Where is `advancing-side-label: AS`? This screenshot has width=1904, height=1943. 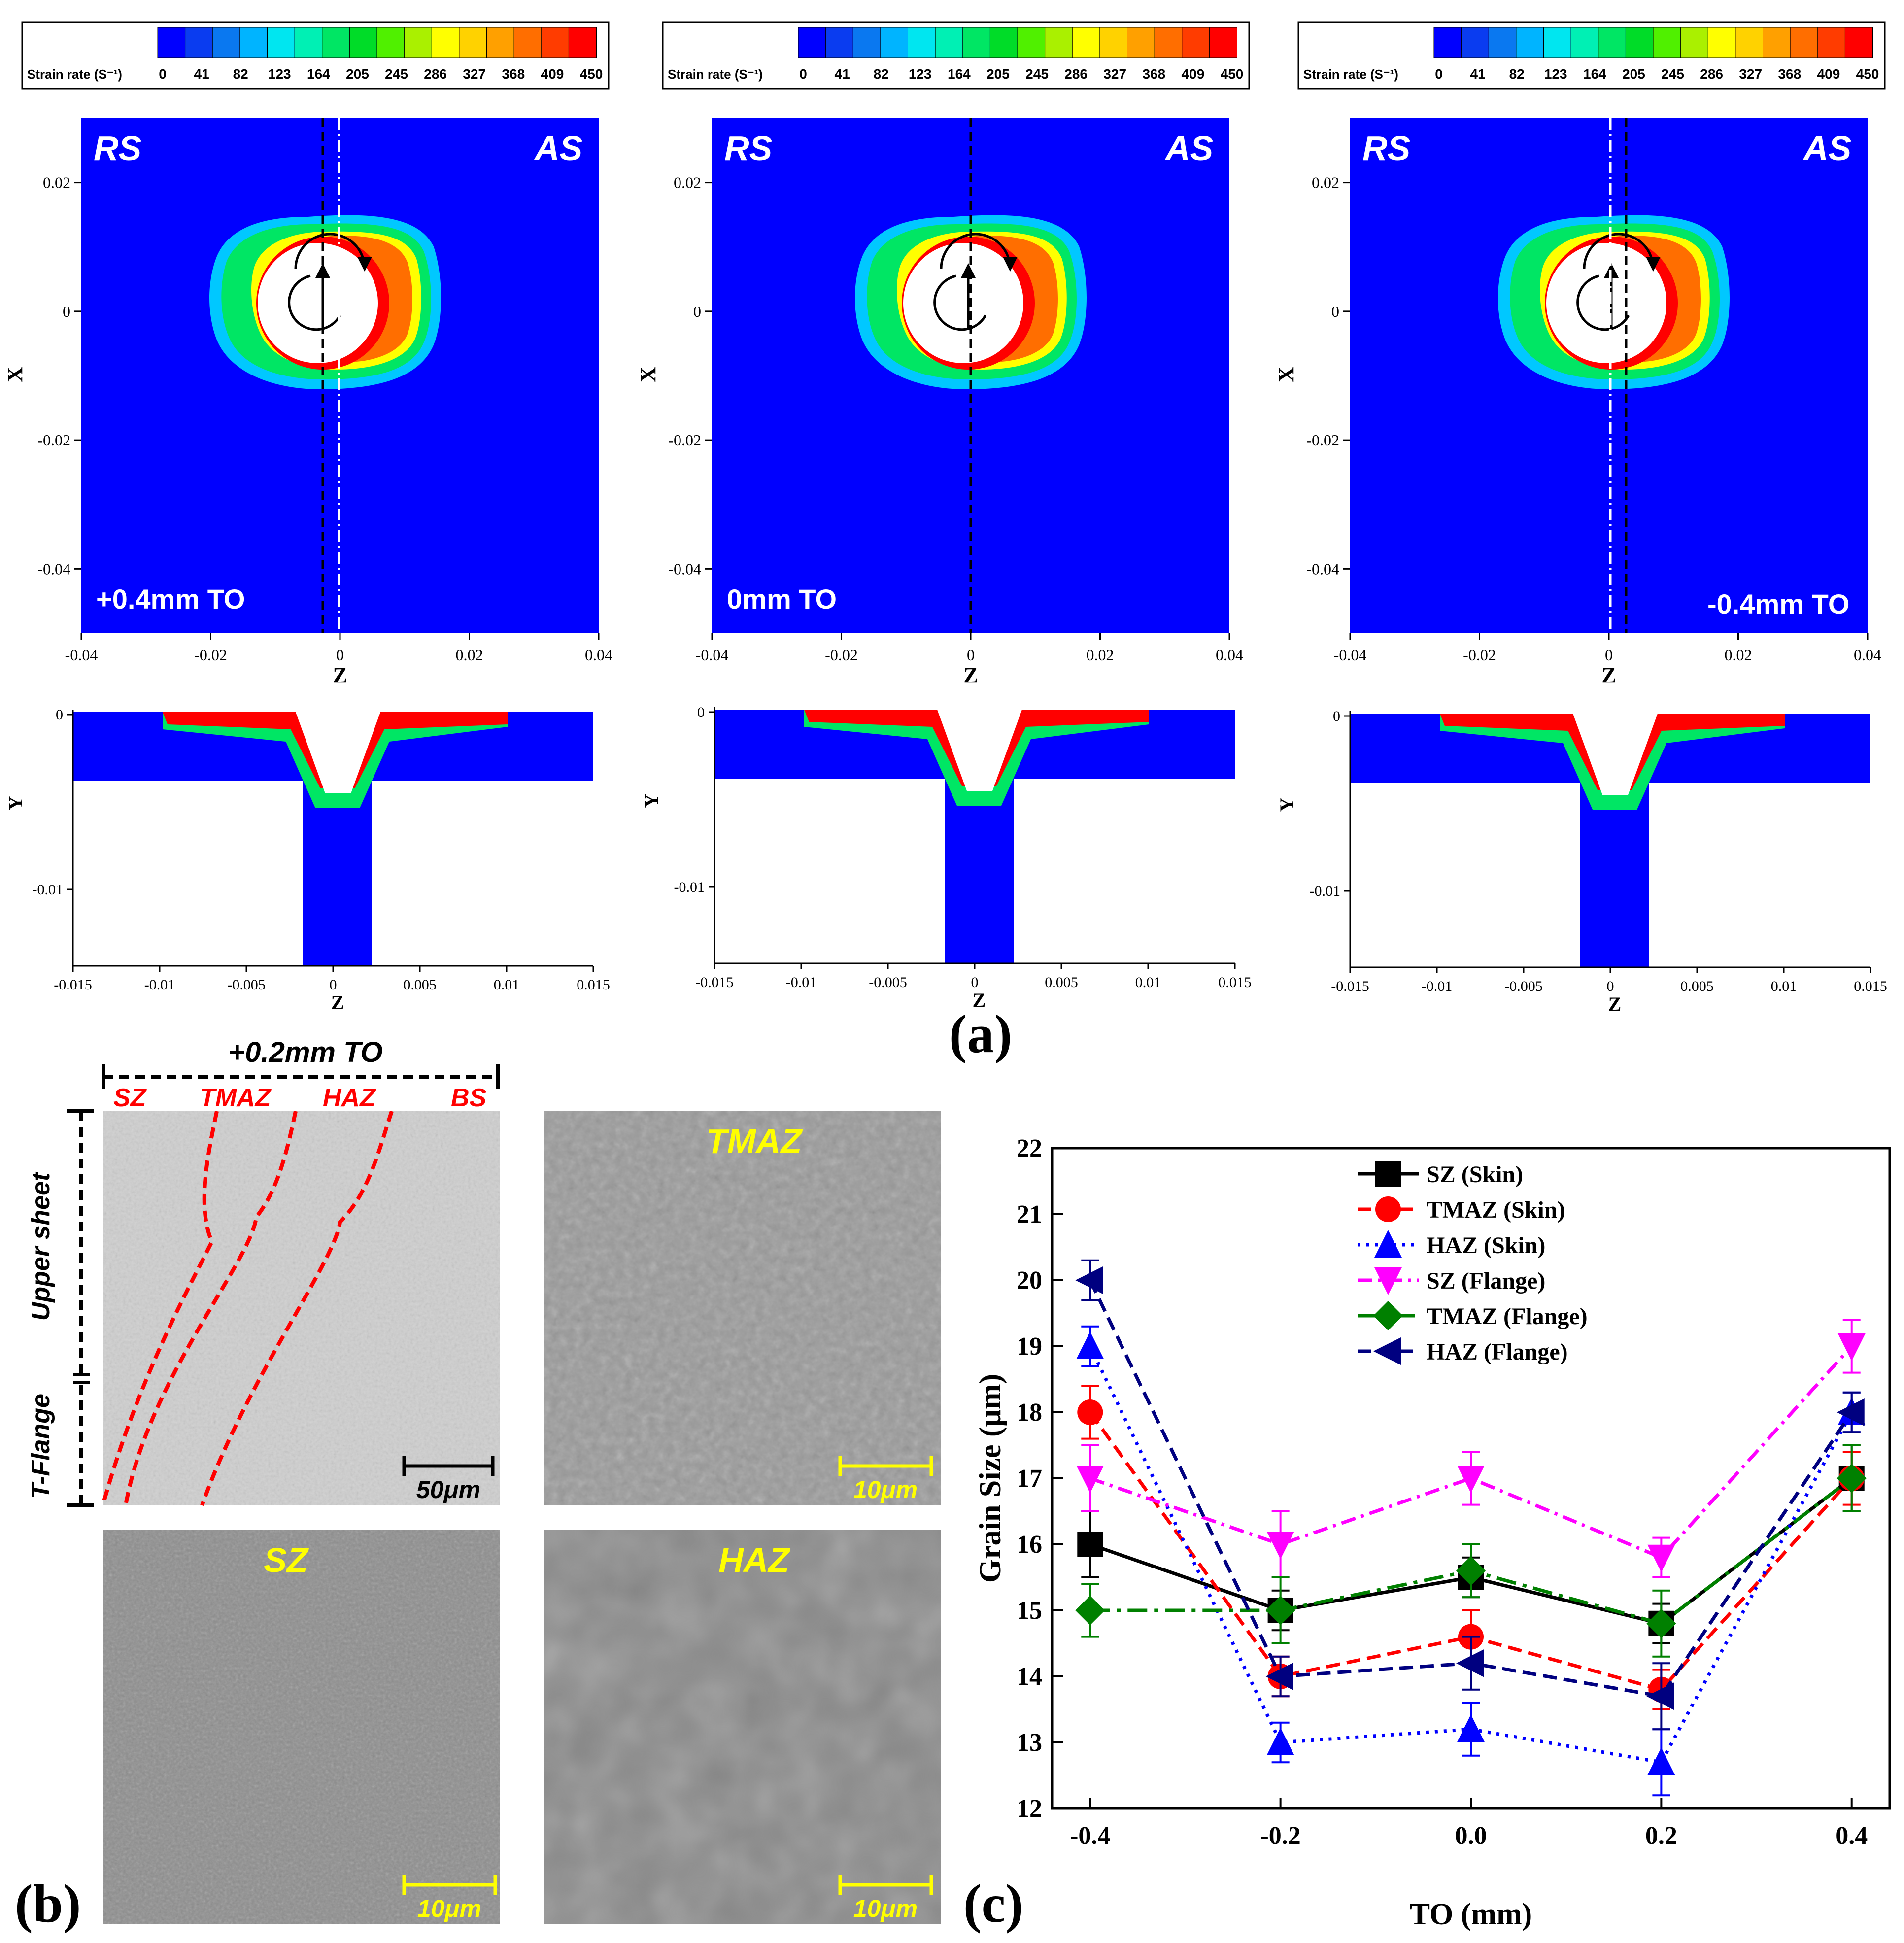 advancing-side-label: AS is located at coordinates (558, 148).